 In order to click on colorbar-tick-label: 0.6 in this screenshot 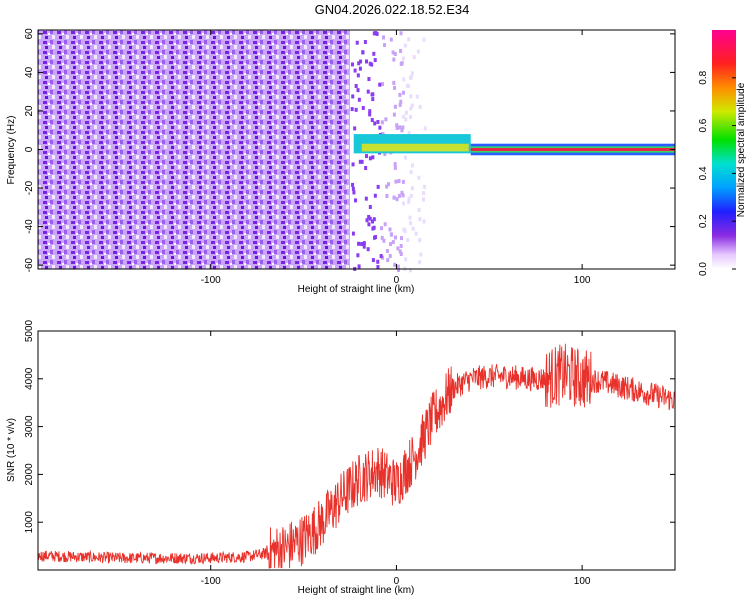, I will do `click(703, 125)`.